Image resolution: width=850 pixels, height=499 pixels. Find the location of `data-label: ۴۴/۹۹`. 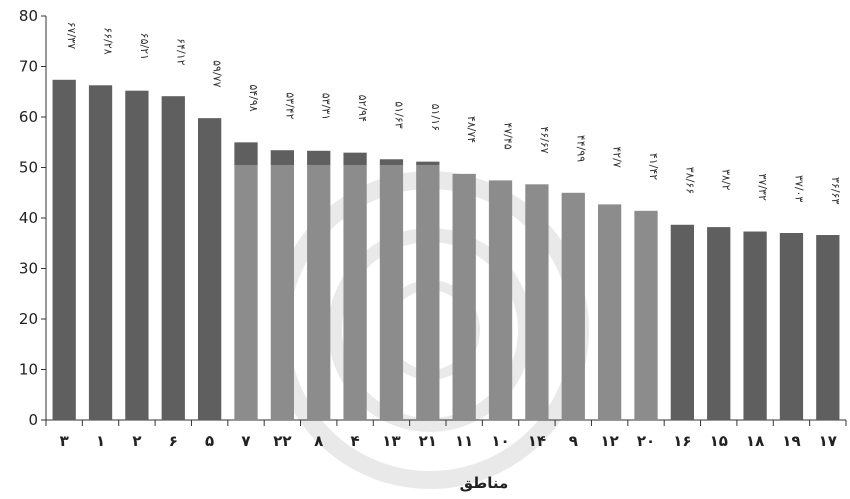

data-label: ۴۴/۹۹ is located at coordinates (580, 148).